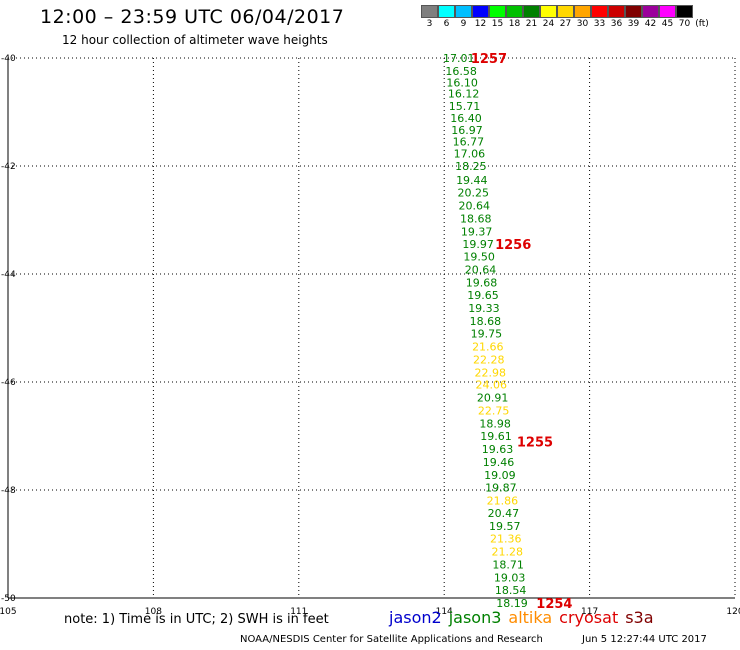 This screenshot has width=740, height=650. What do you see at coordinates (493, 398) in the screenshot?
I see `data-point-label: 20.91` at bounding box center [493, 398].